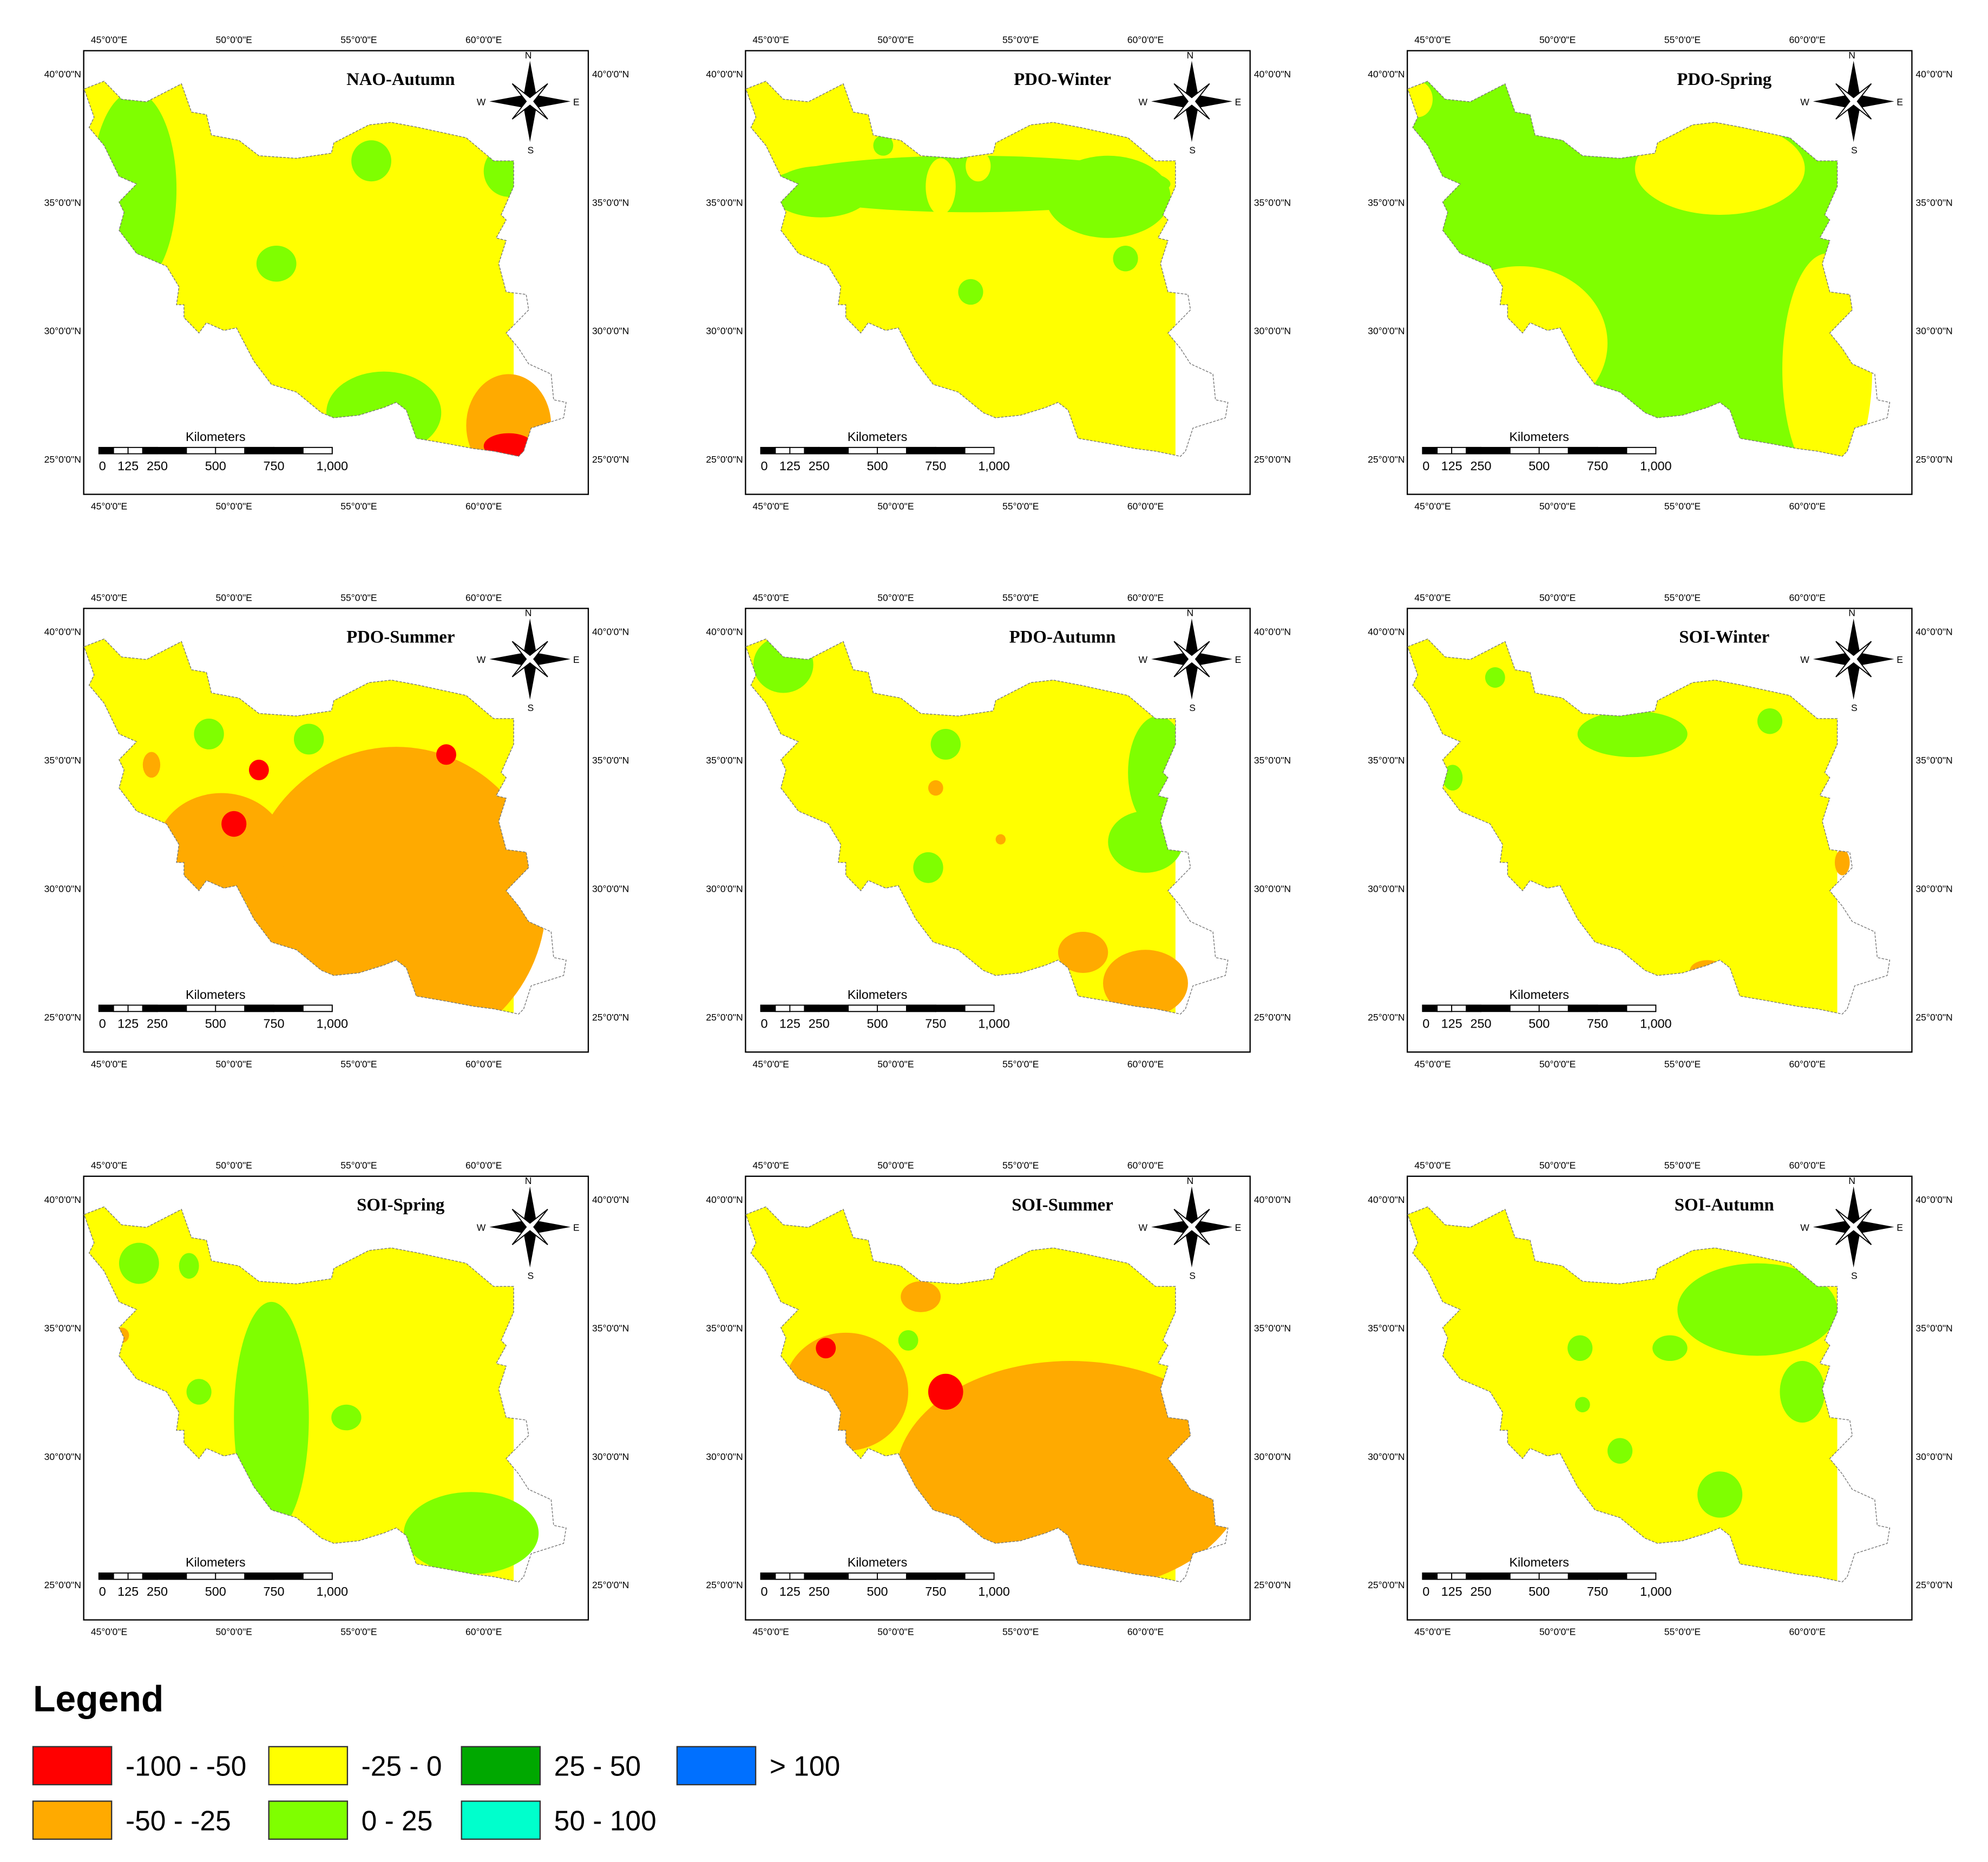 The height and width of the screenshot is (1862, 1988). Describe the element at coordinates (98, 1699) in the screenshot. I see `legend-title: Legend` at that location.